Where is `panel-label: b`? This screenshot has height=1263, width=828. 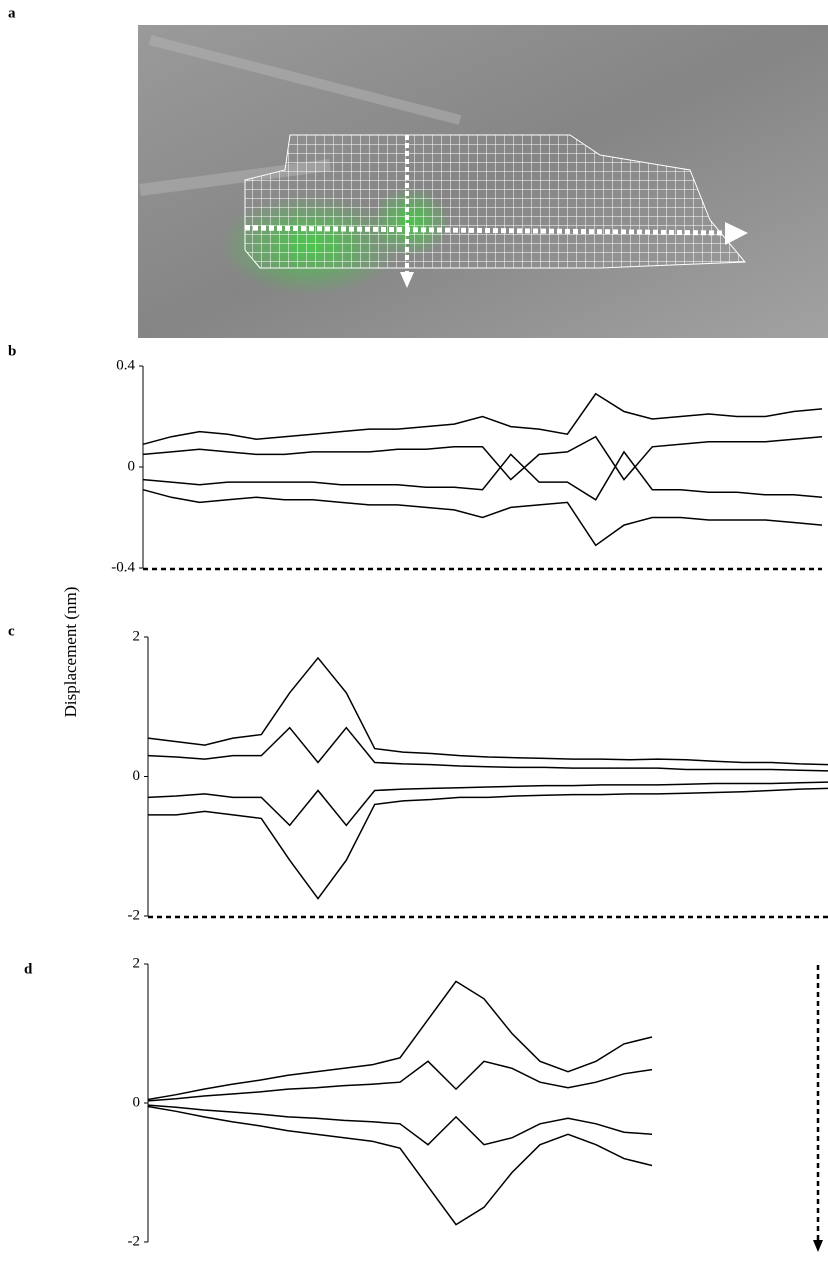 panel-label: b is located at coordinates (12, 351).